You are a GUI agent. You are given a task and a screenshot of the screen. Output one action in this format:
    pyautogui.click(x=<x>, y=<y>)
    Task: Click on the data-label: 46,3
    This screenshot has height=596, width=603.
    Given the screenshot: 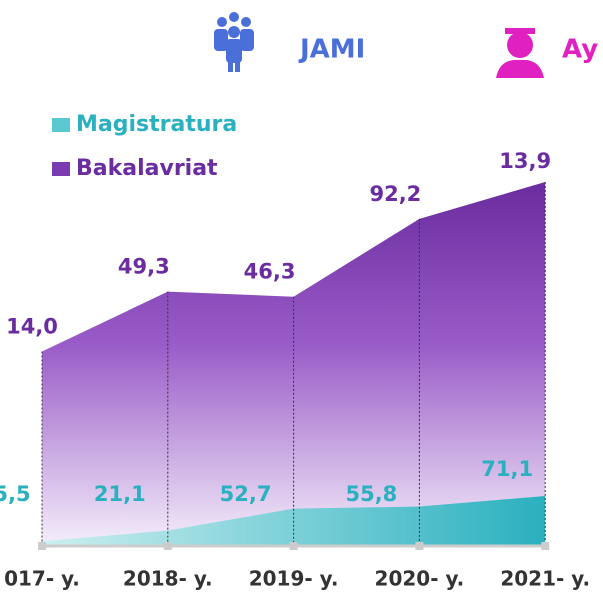 What is the action you would take?
    pyautogui.click(x=270, y=272)
    